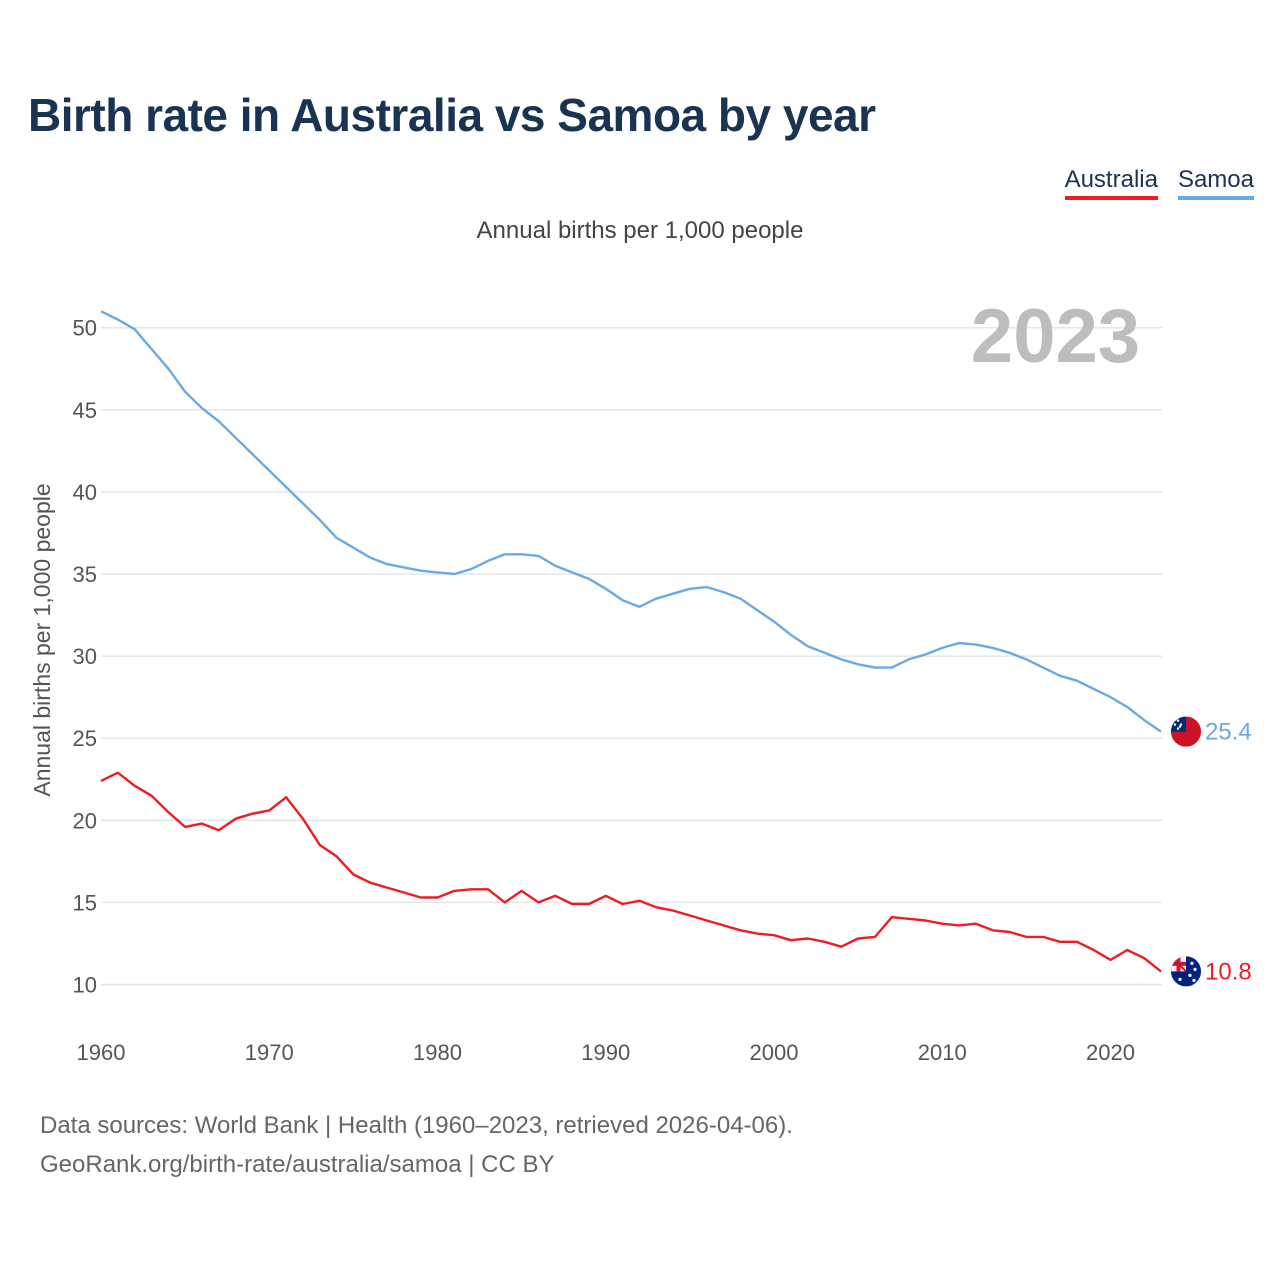 The height and width of the screenshot is (1280, 1280). Describe the element at coordinates (85, 985) in the screenshot. I see `y-tick-label: 10` at that location.